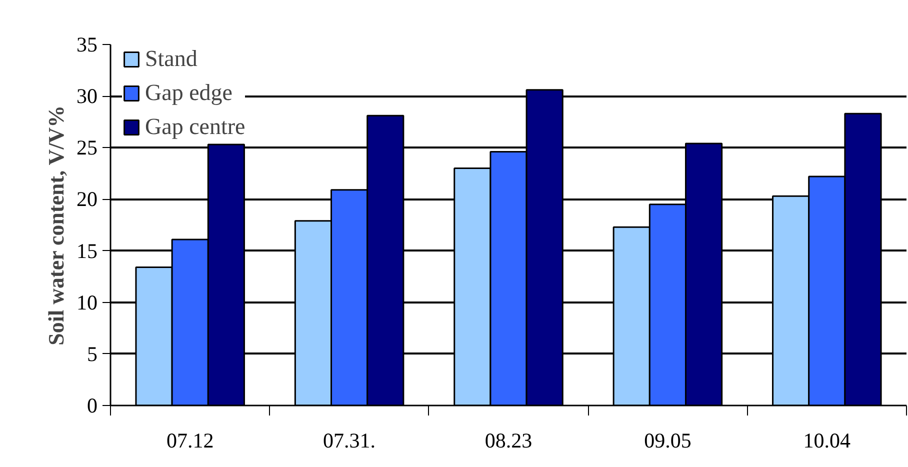 This screenshot has height=467, width=908. Describe the element at coordinates (668, 440) in the screenshot. I see `x-tick-label: 09.05` at that location.